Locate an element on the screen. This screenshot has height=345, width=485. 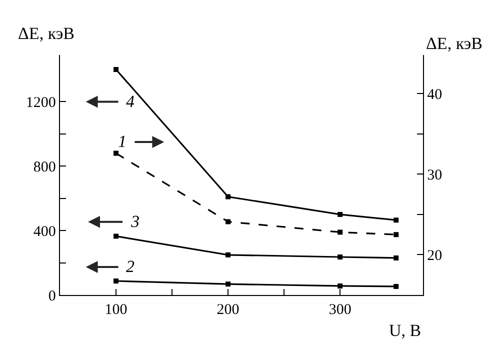
y2-tick-label: 40 is located at coordinates (434, 94).